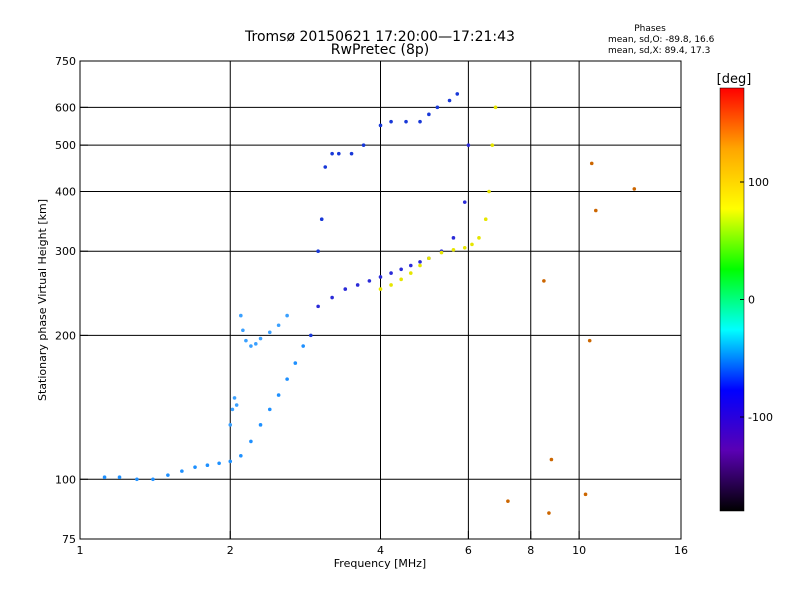 This screenshot has height=600, width=800. What do you see at coordinates (760, 417) in the screenshot?
I see `colorbar-tick-label: -100` at bounding box center [760, 417].